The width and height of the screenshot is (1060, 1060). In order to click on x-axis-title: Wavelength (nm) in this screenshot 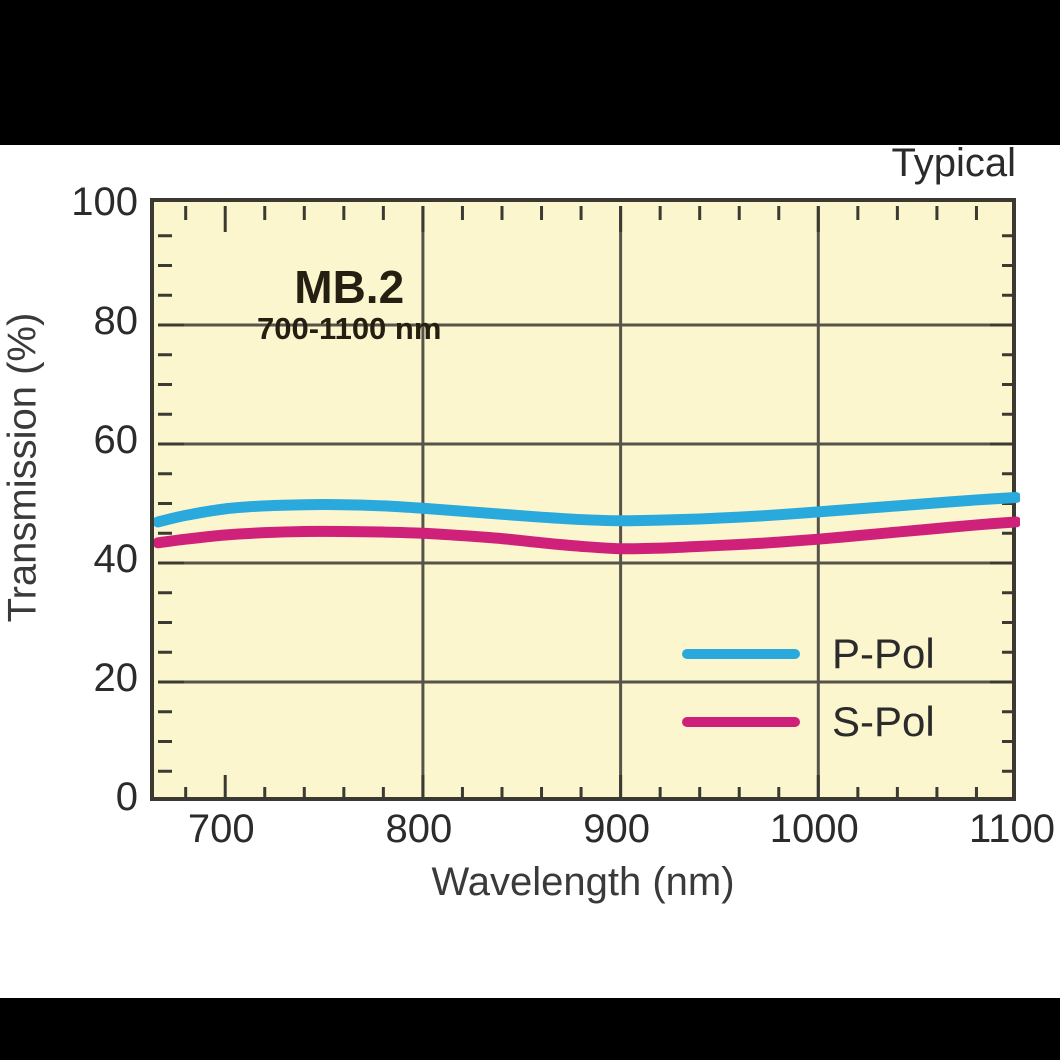, I will do `click(583, 882)`.